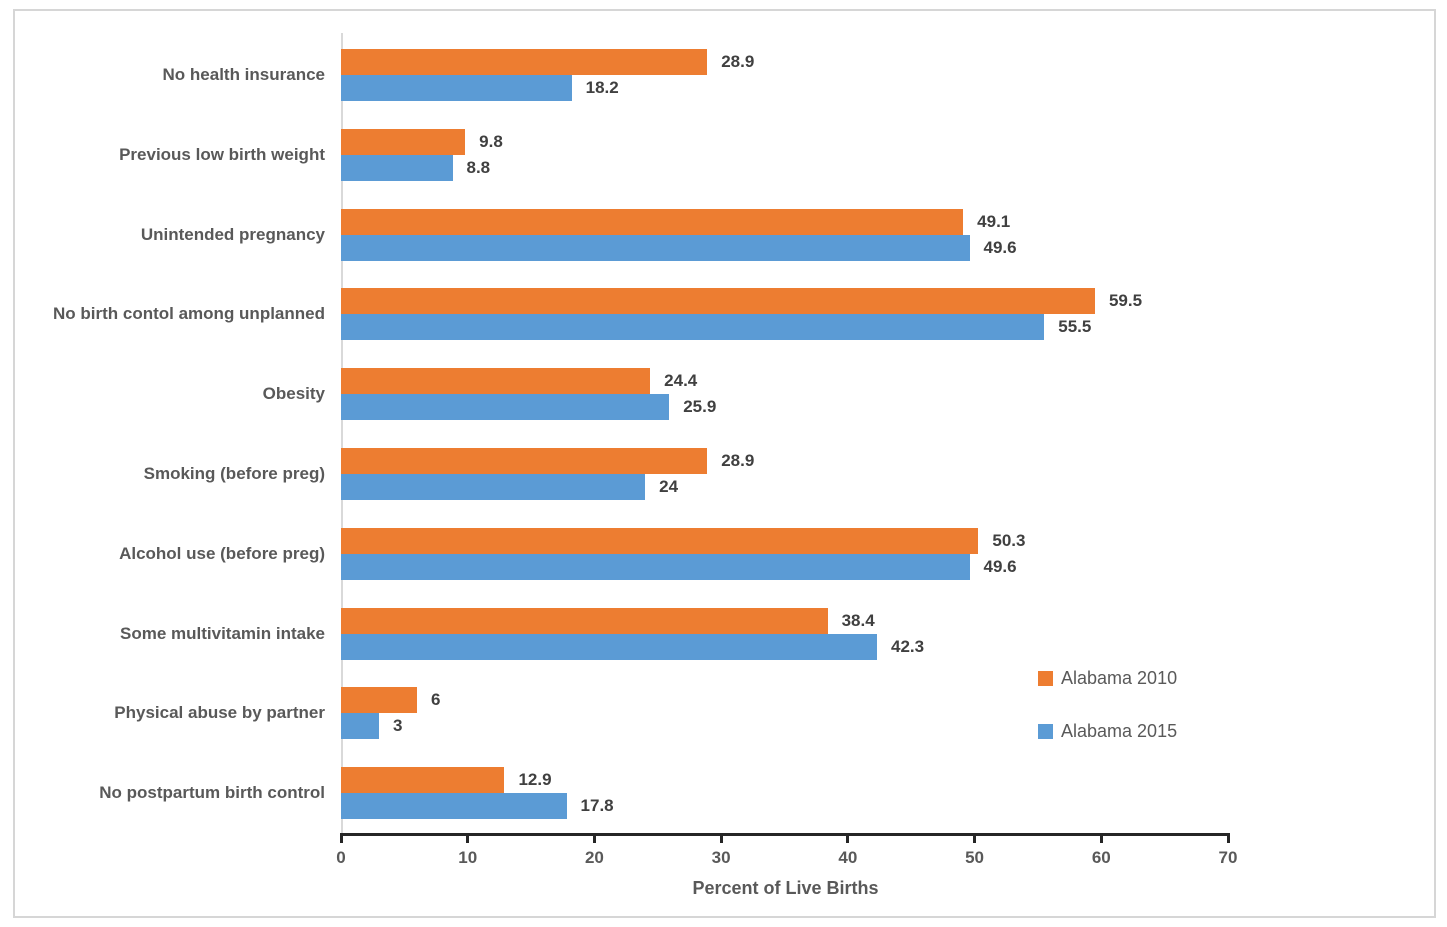 The image size is (1447, 927). I want to click on legend-item: Alabama 2010, so click(1107, 678).